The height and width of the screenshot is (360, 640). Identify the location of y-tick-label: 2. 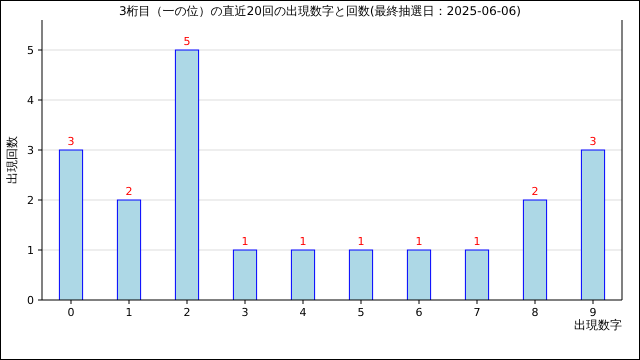
(30, 200).